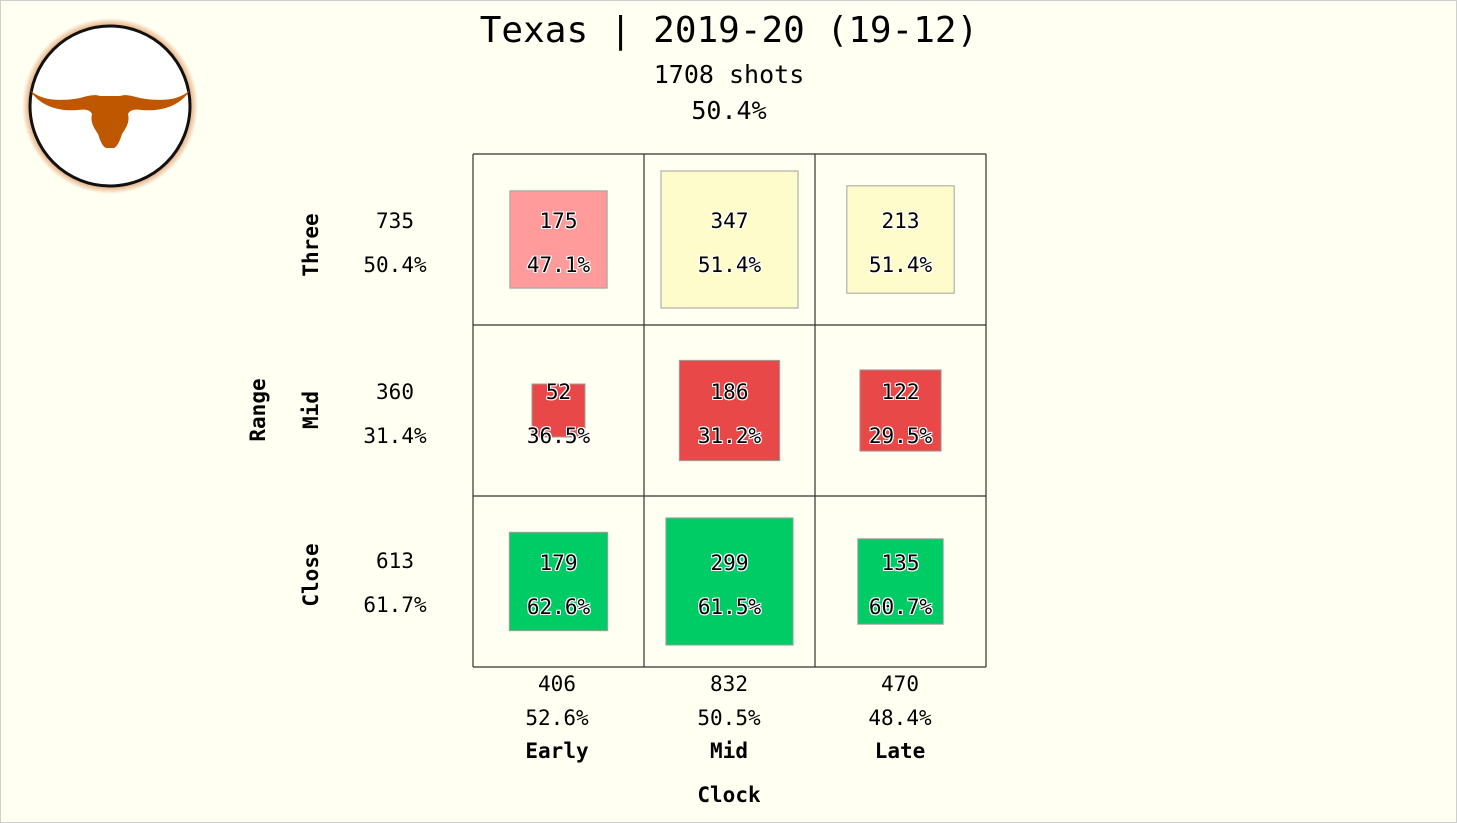  I want to click on cell-shots-label: 135, so click(900, 563).